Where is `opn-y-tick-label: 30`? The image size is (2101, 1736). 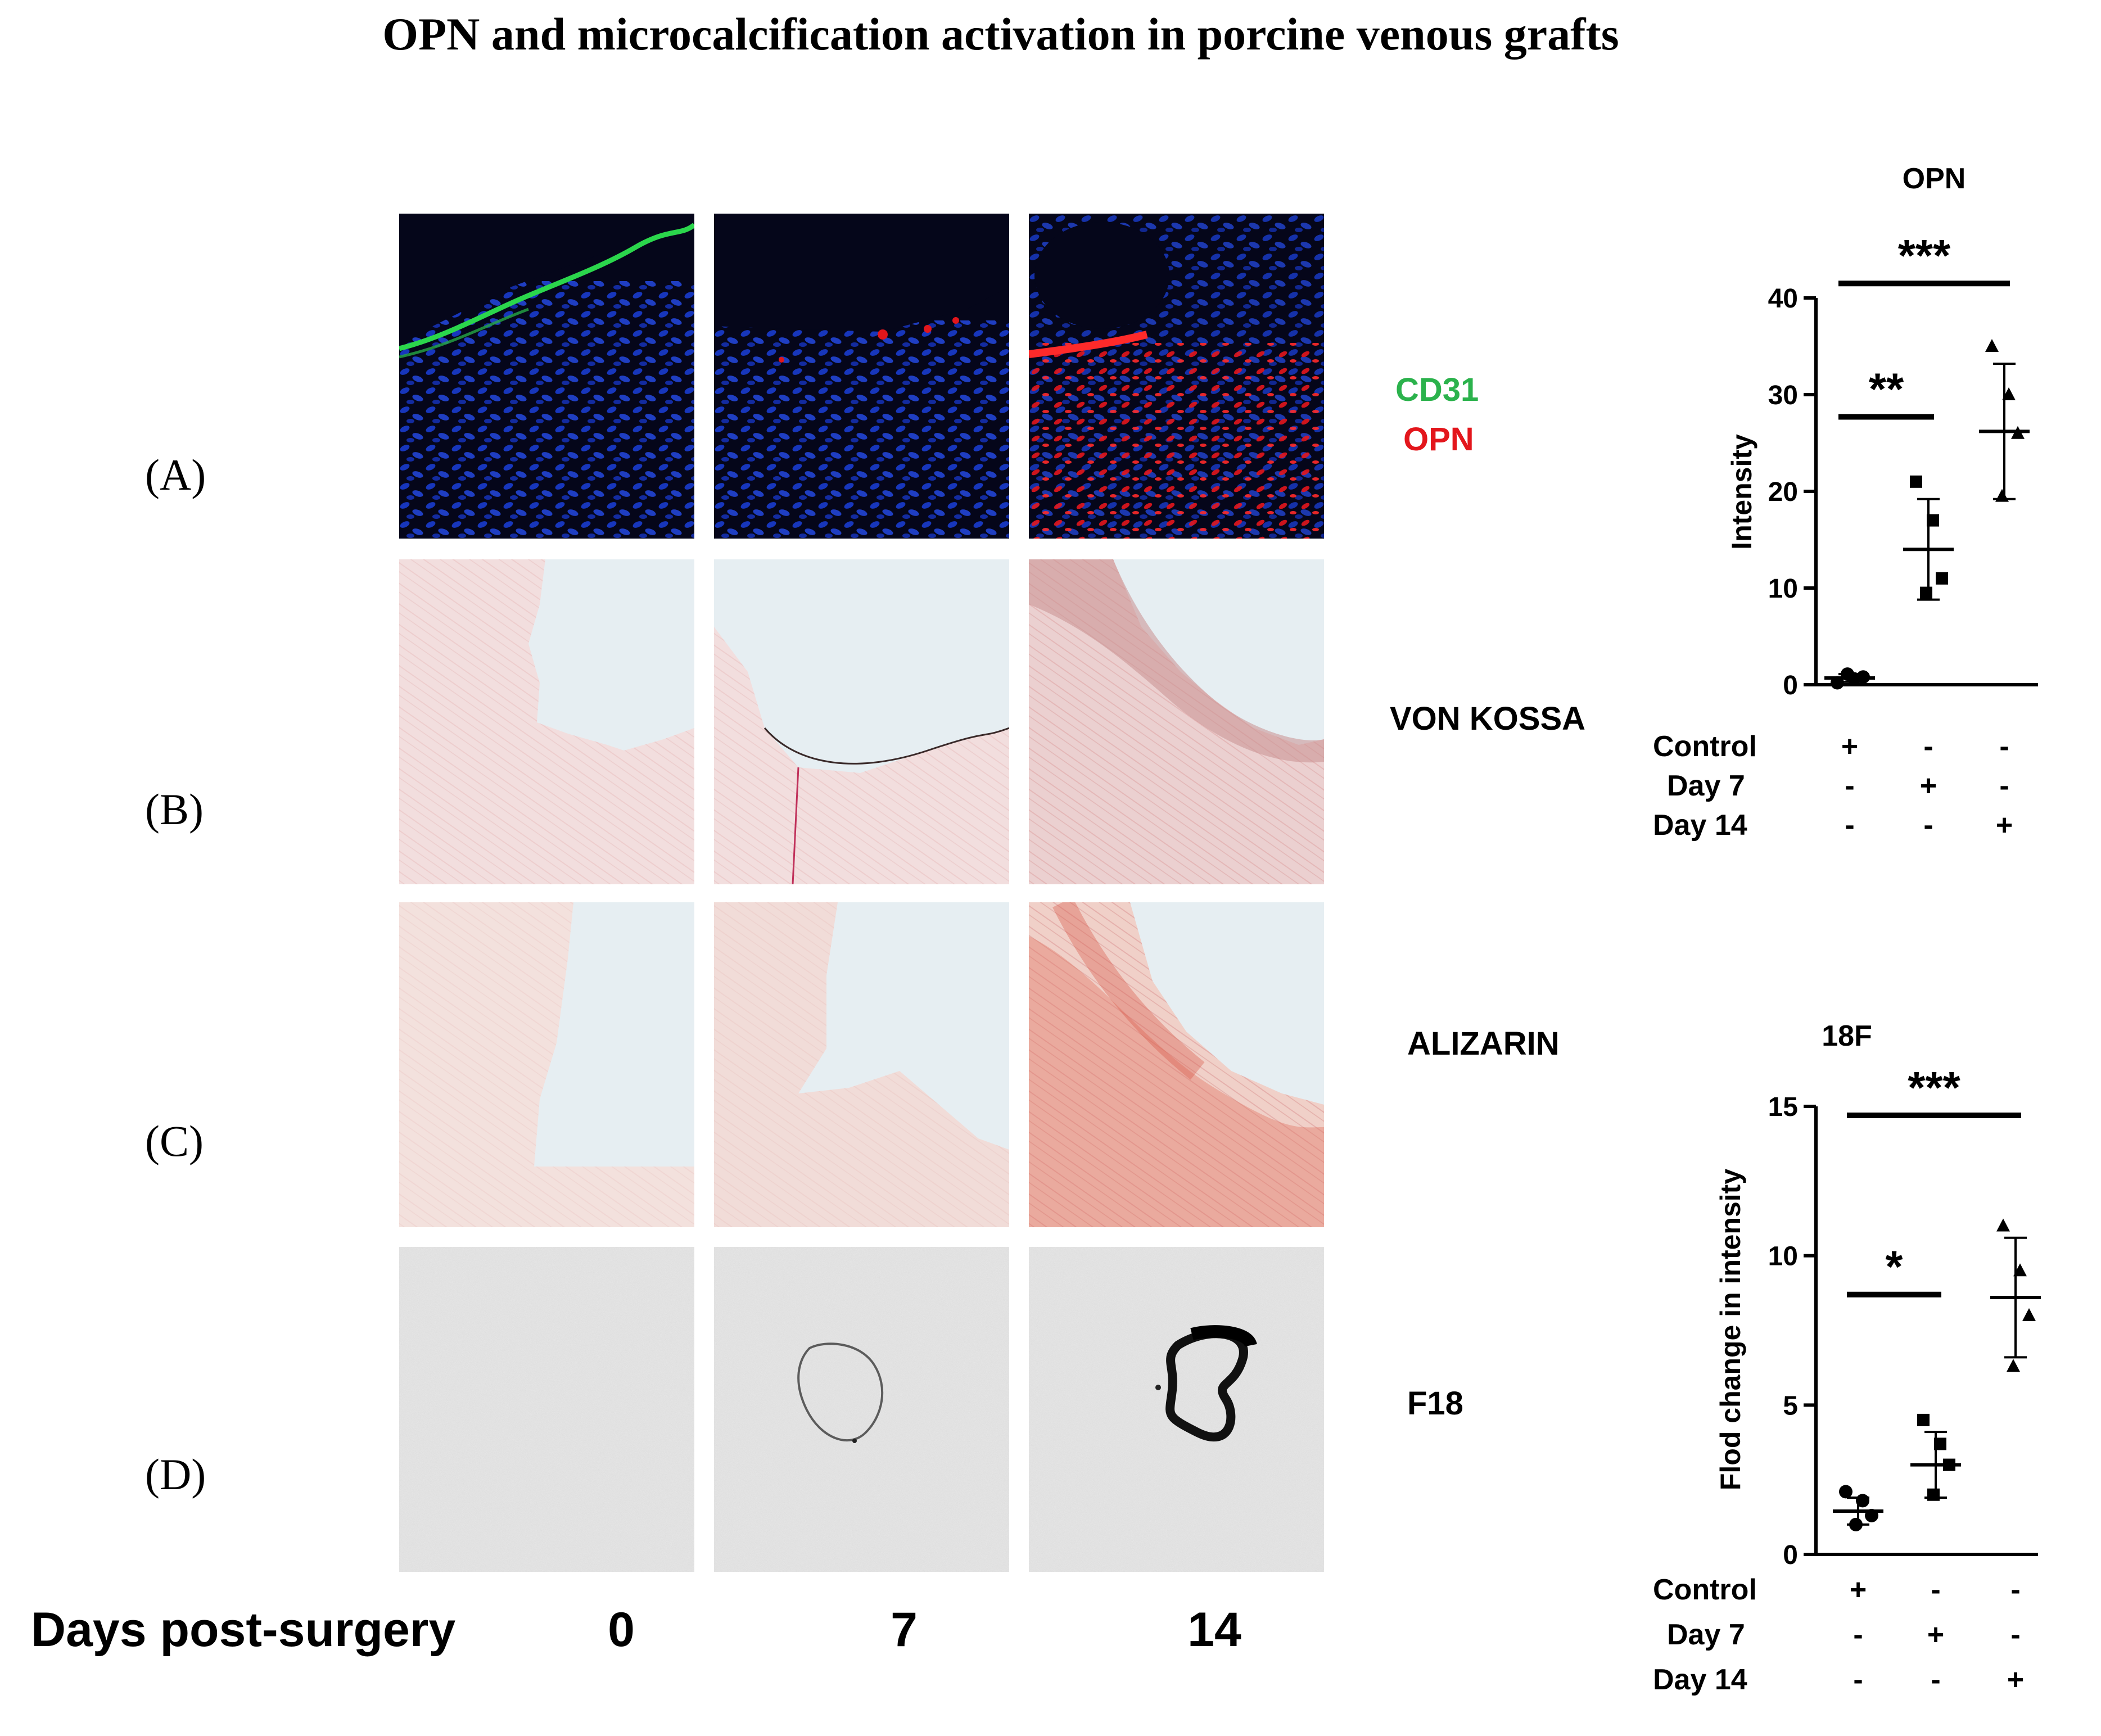 opn-y-tick-label: 30 is located at coordinates (1783, 395).